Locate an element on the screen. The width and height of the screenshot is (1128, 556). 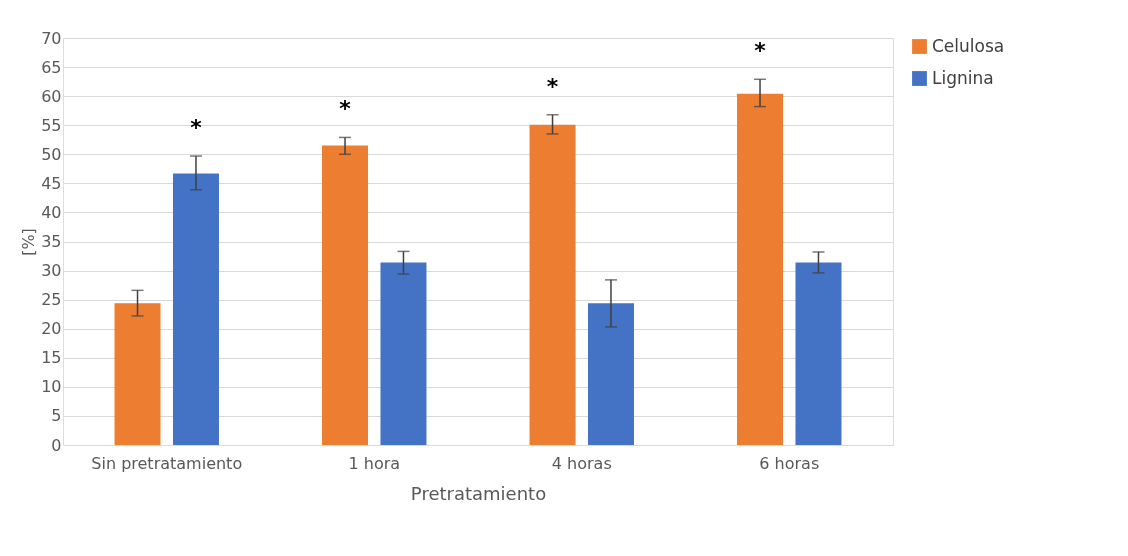
y-tick-label: 65 is located at coordinates (51, 67).